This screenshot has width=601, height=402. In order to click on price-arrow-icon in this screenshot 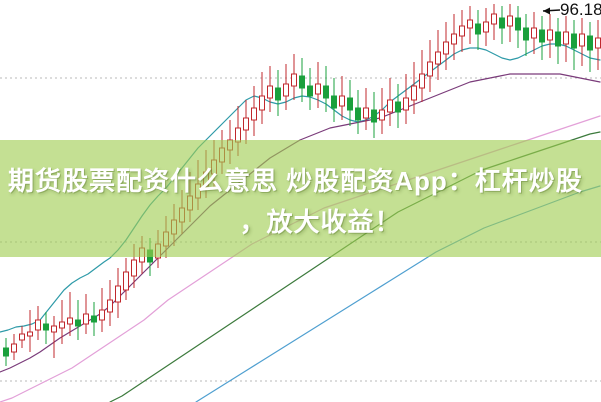, I will do `click(551, 11)`.